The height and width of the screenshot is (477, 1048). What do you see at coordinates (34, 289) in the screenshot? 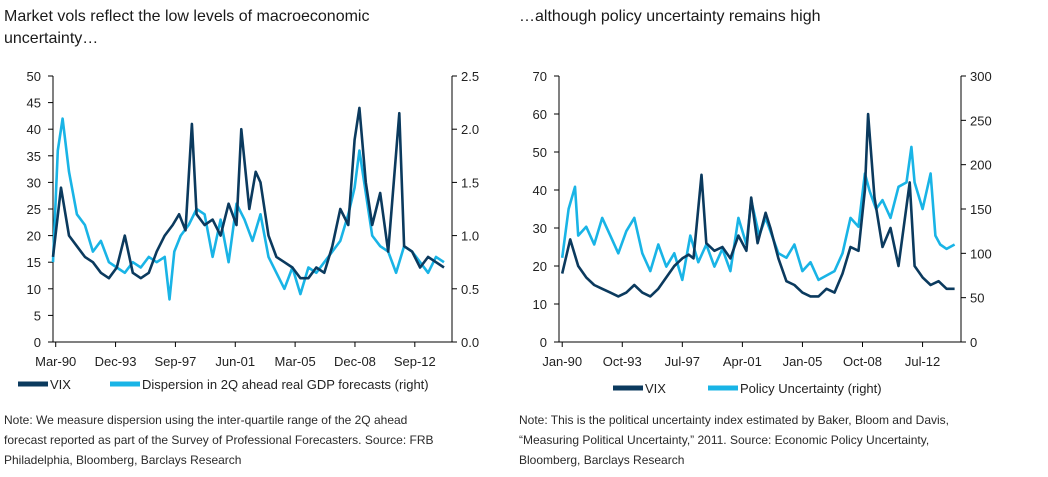
I see `left-left-tick-label: 10` at bounding box center [34, 289].